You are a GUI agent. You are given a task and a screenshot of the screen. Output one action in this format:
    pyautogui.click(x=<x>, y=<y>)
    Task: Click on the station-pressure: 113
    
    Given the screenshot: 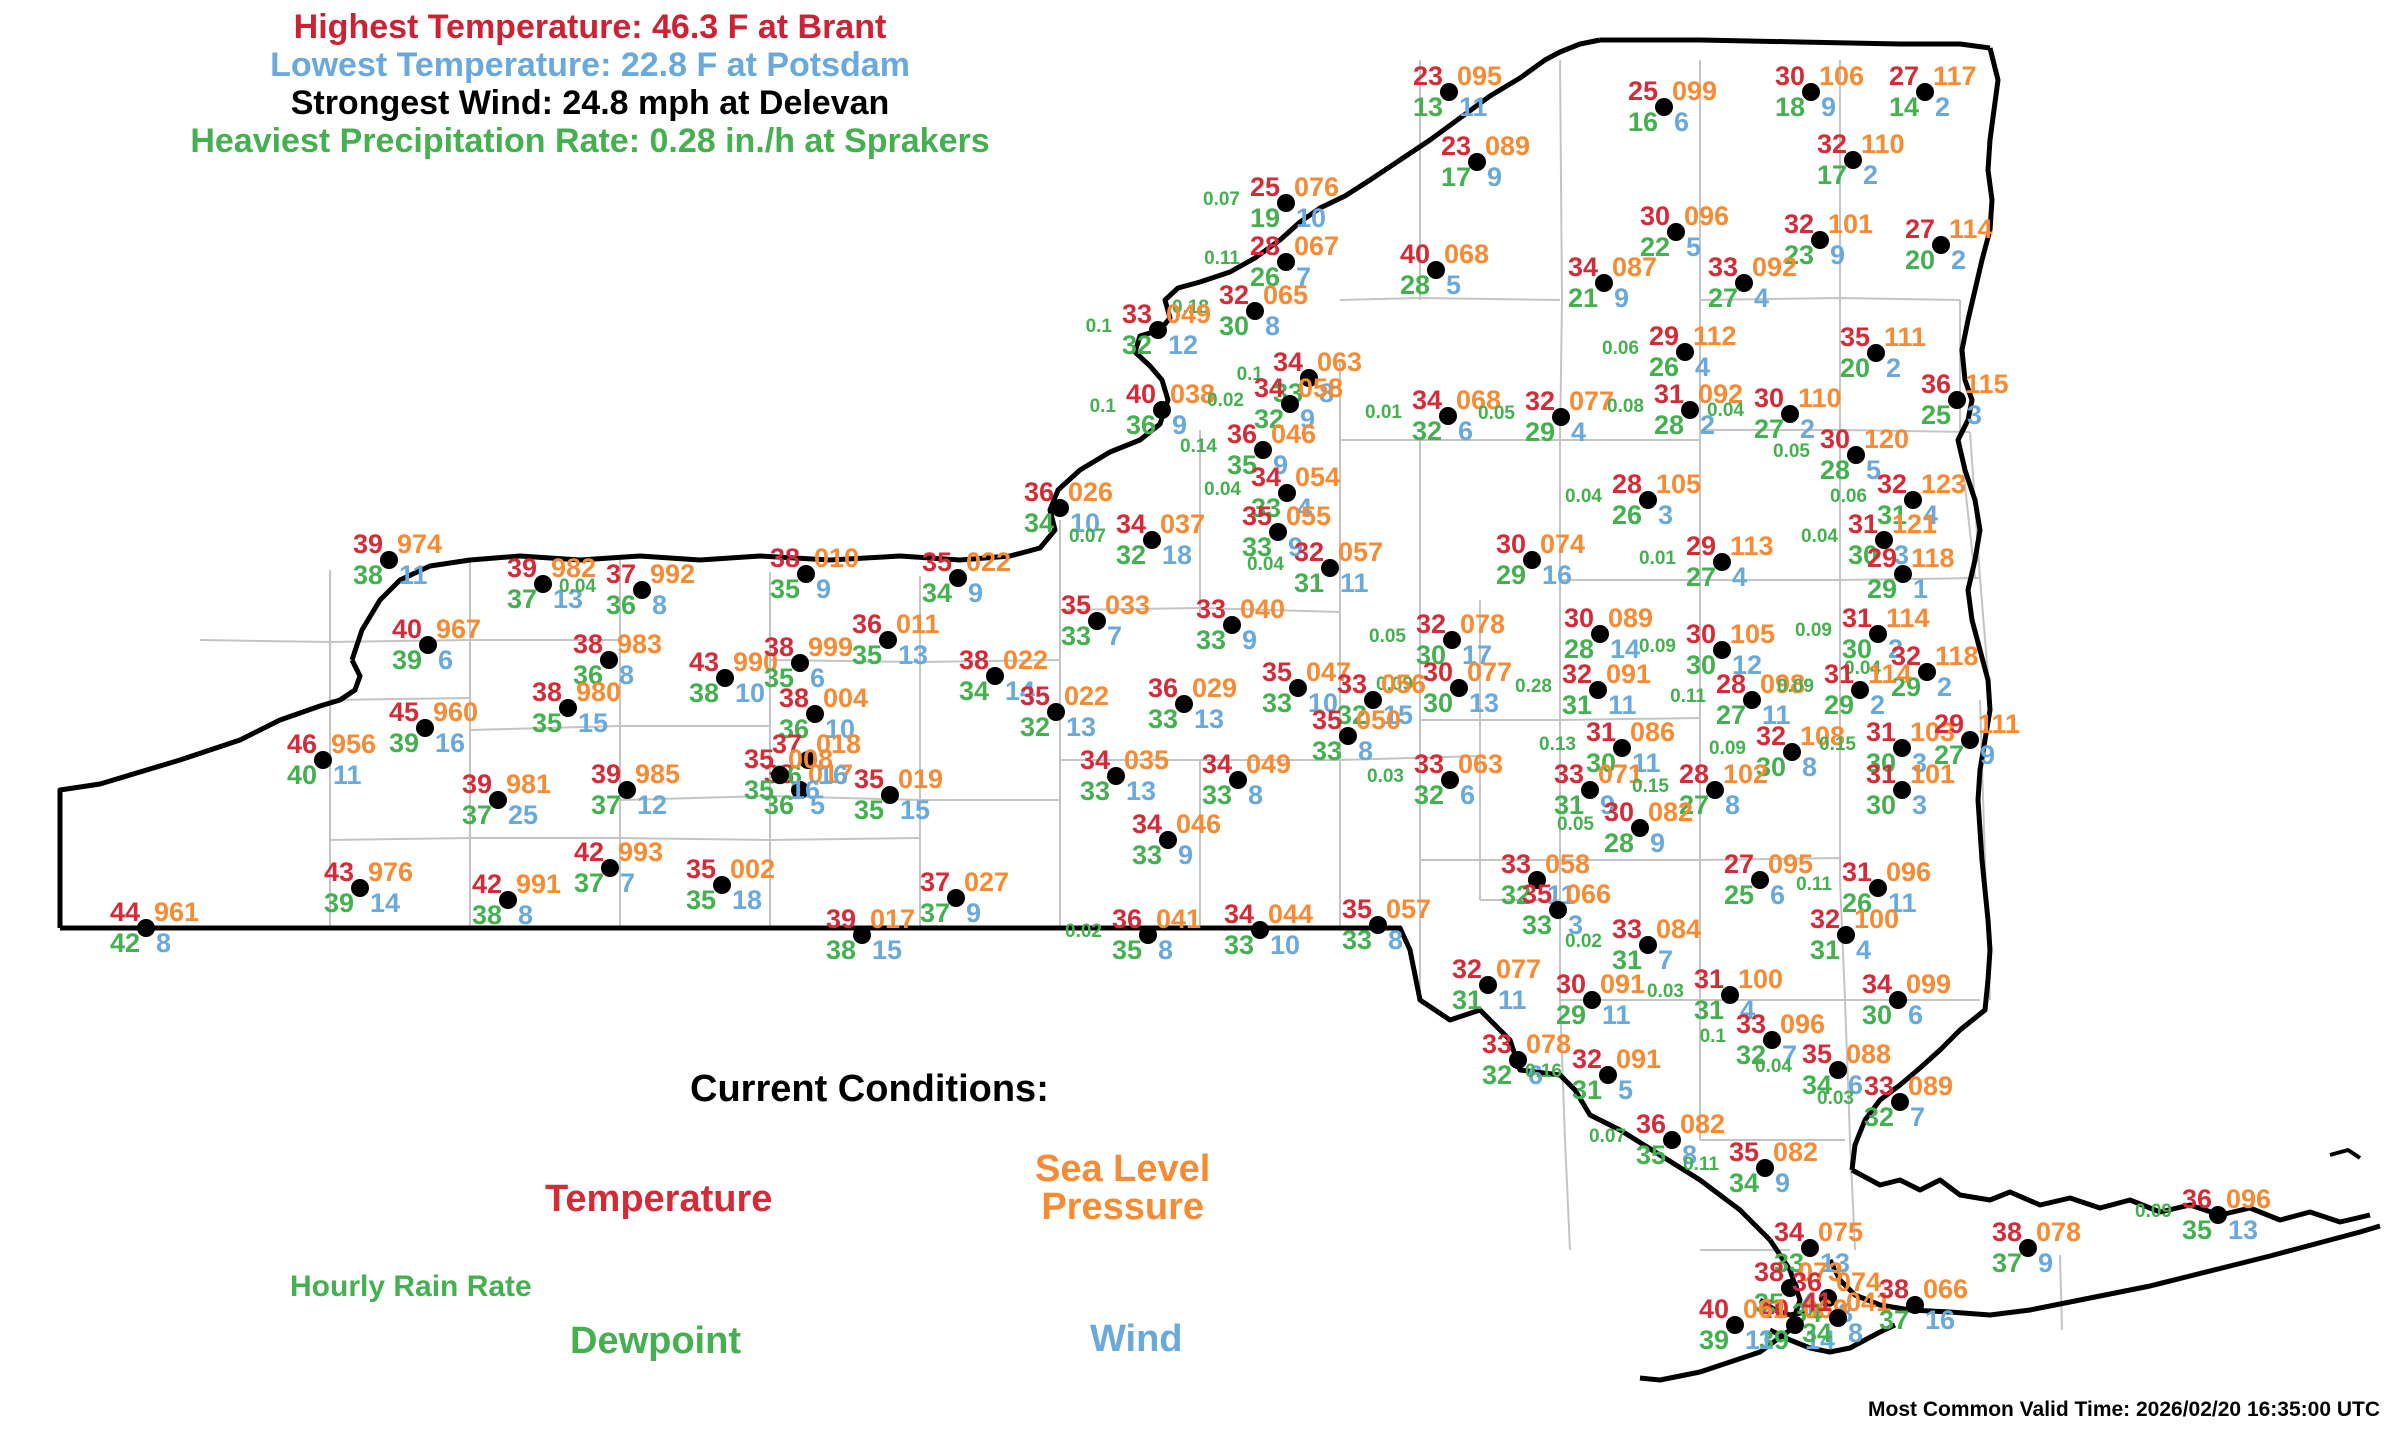 What is the action you would take?
    pyautogui.click(x=1752, y=546)
    